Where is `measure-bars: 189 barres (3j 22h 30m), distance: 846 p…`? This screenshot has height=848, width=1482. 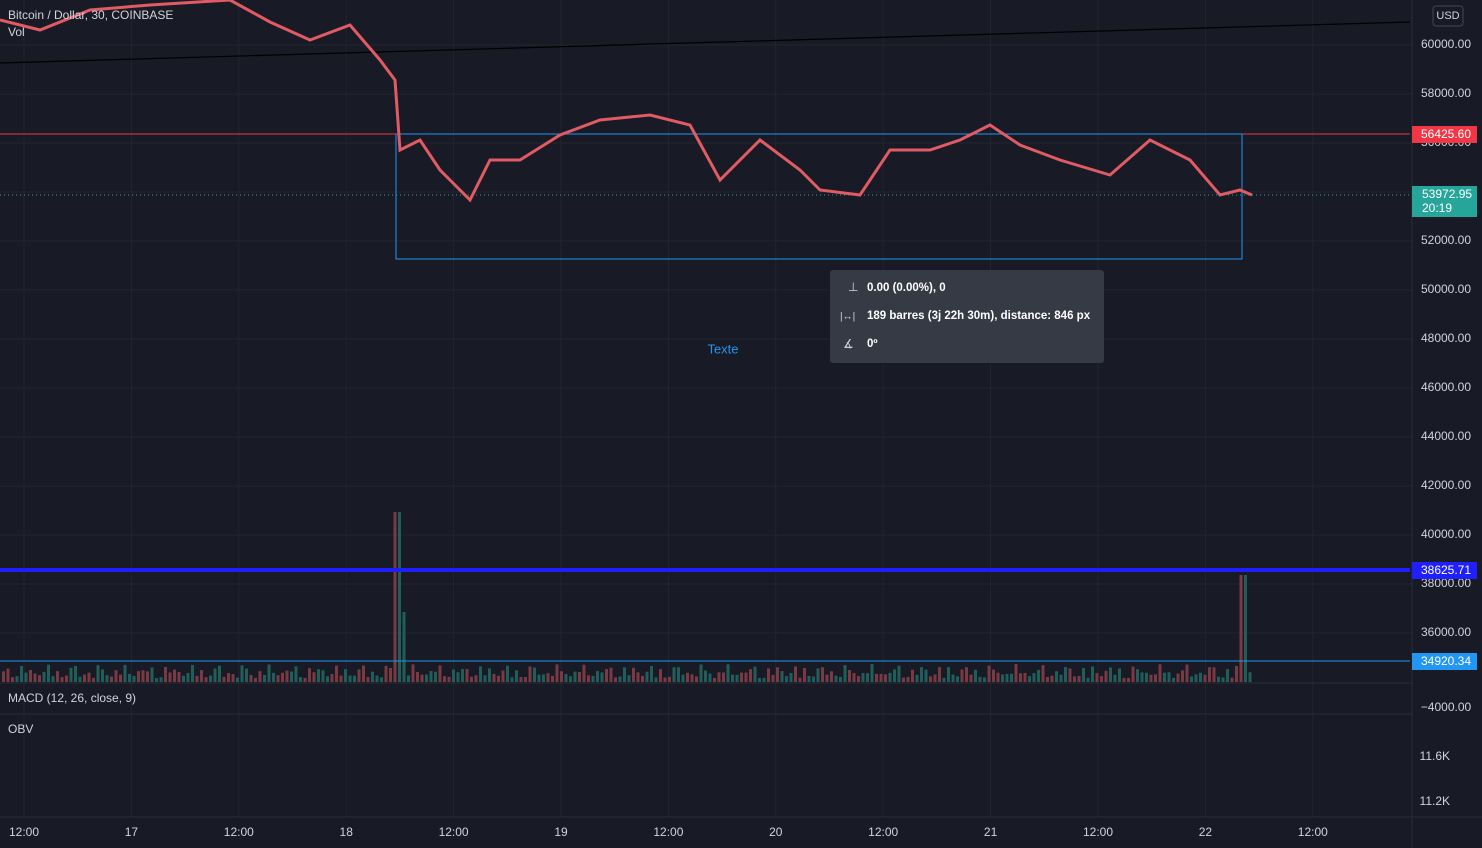
measure-bars: 189 barres (3j 22h 30m), distance: 846 p… is located at coordinates (979, 316).